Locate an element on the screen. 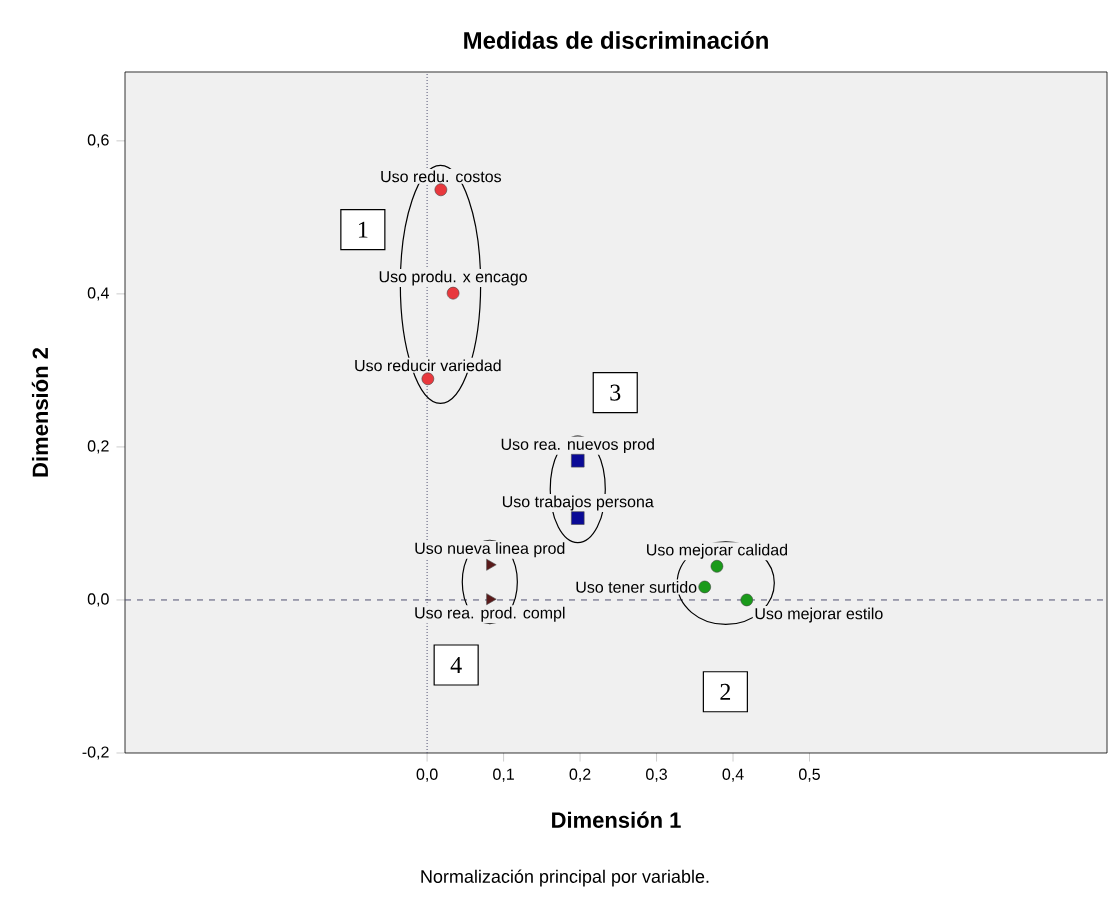 This screenshot has height=900, width=1110. annotation: Uso nueva linea prod is located at coordinates (490, 550).